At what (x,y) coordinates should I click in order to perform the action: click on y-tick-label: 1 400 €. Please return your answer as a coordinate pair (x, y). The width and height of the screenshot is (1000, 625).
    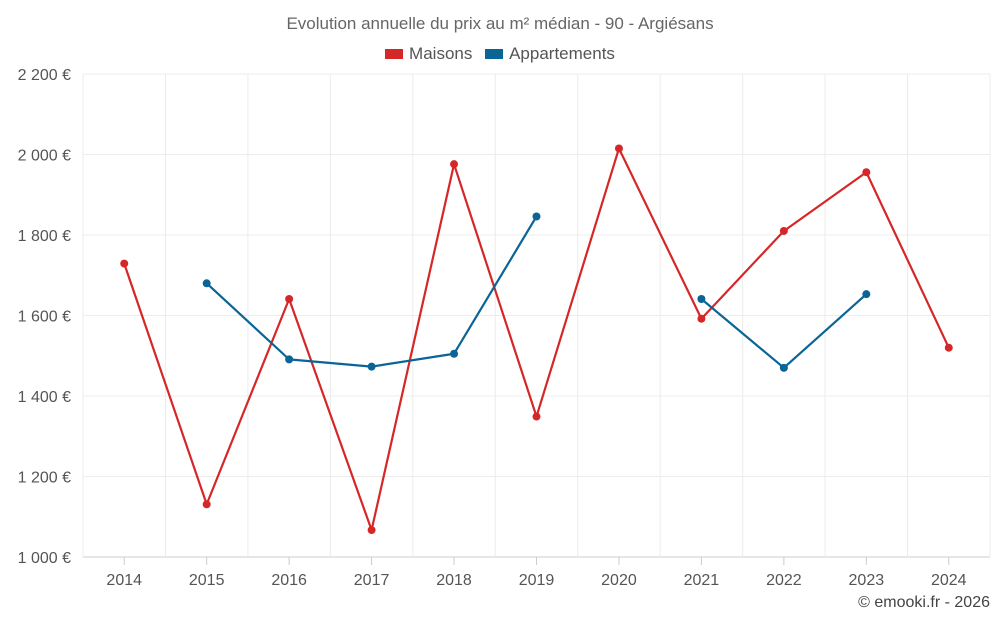
    Looking at the image, I should click on (44, 397).